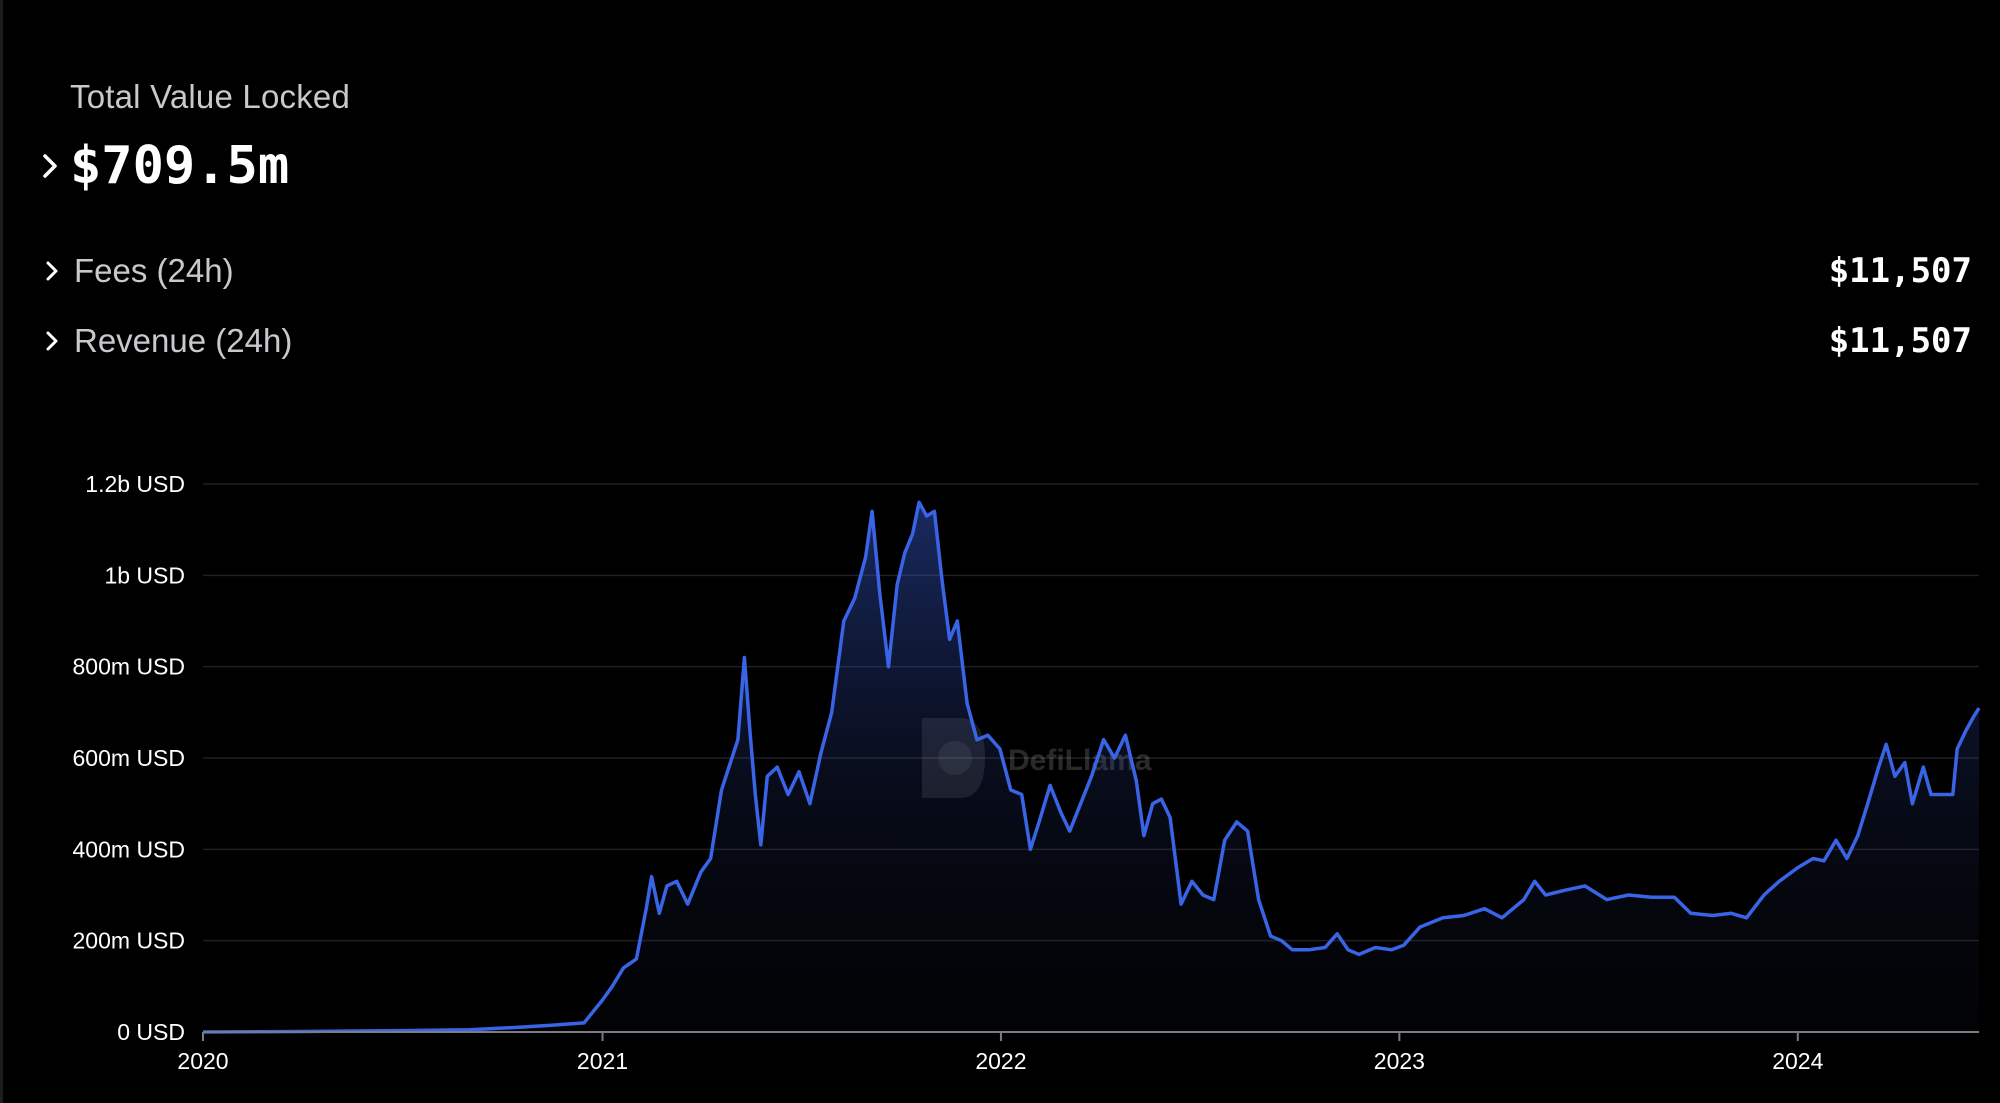  Describe the element at coordinates (183, 340) in the screenshot. I see `revenue-label: Revenue (24h)` at that location.